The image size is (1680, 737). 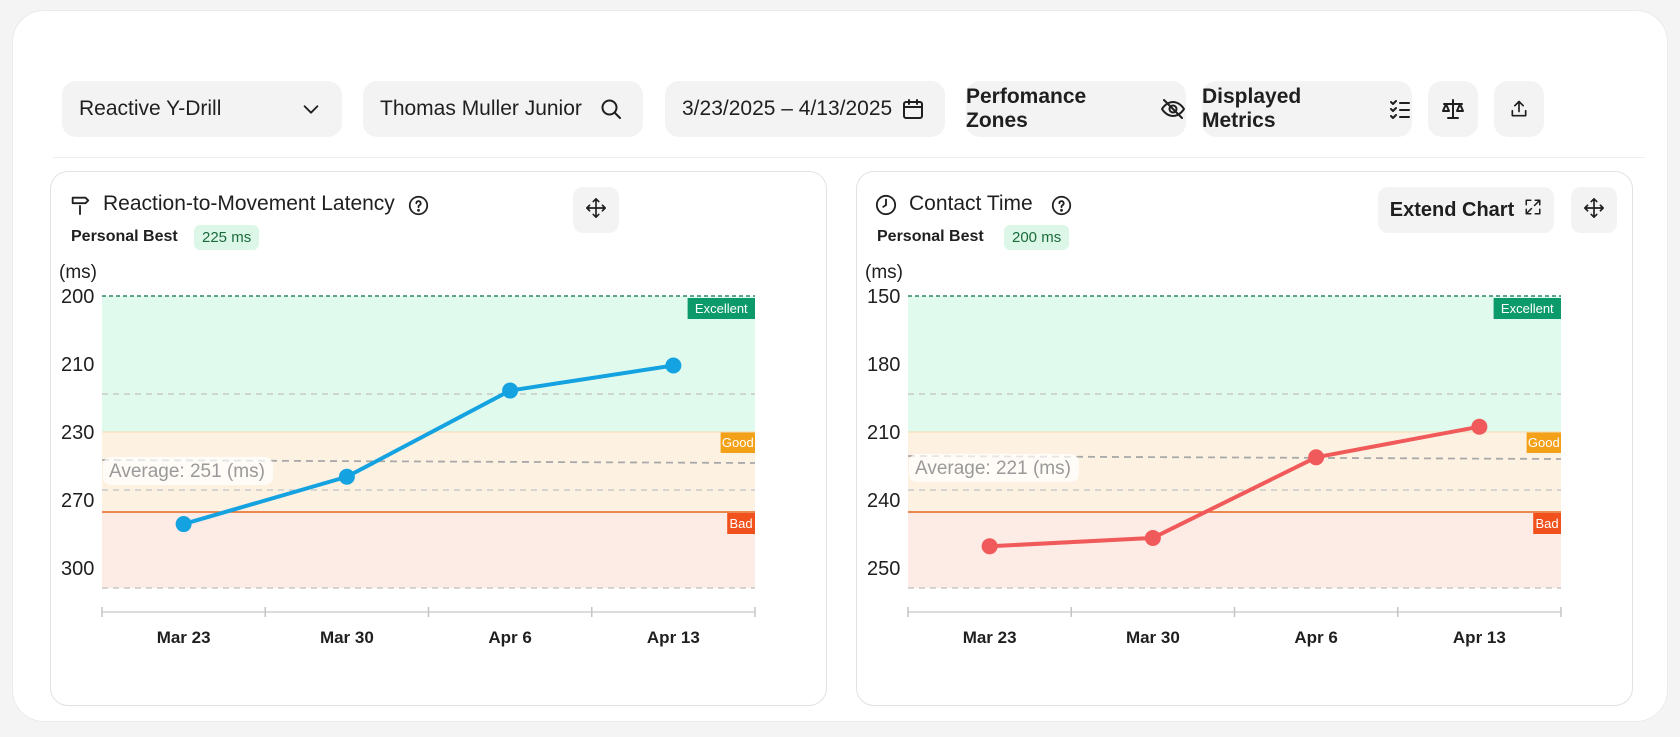 I want to click on drill-select: Reactive Y-Drill, so click(x=202, y=109).